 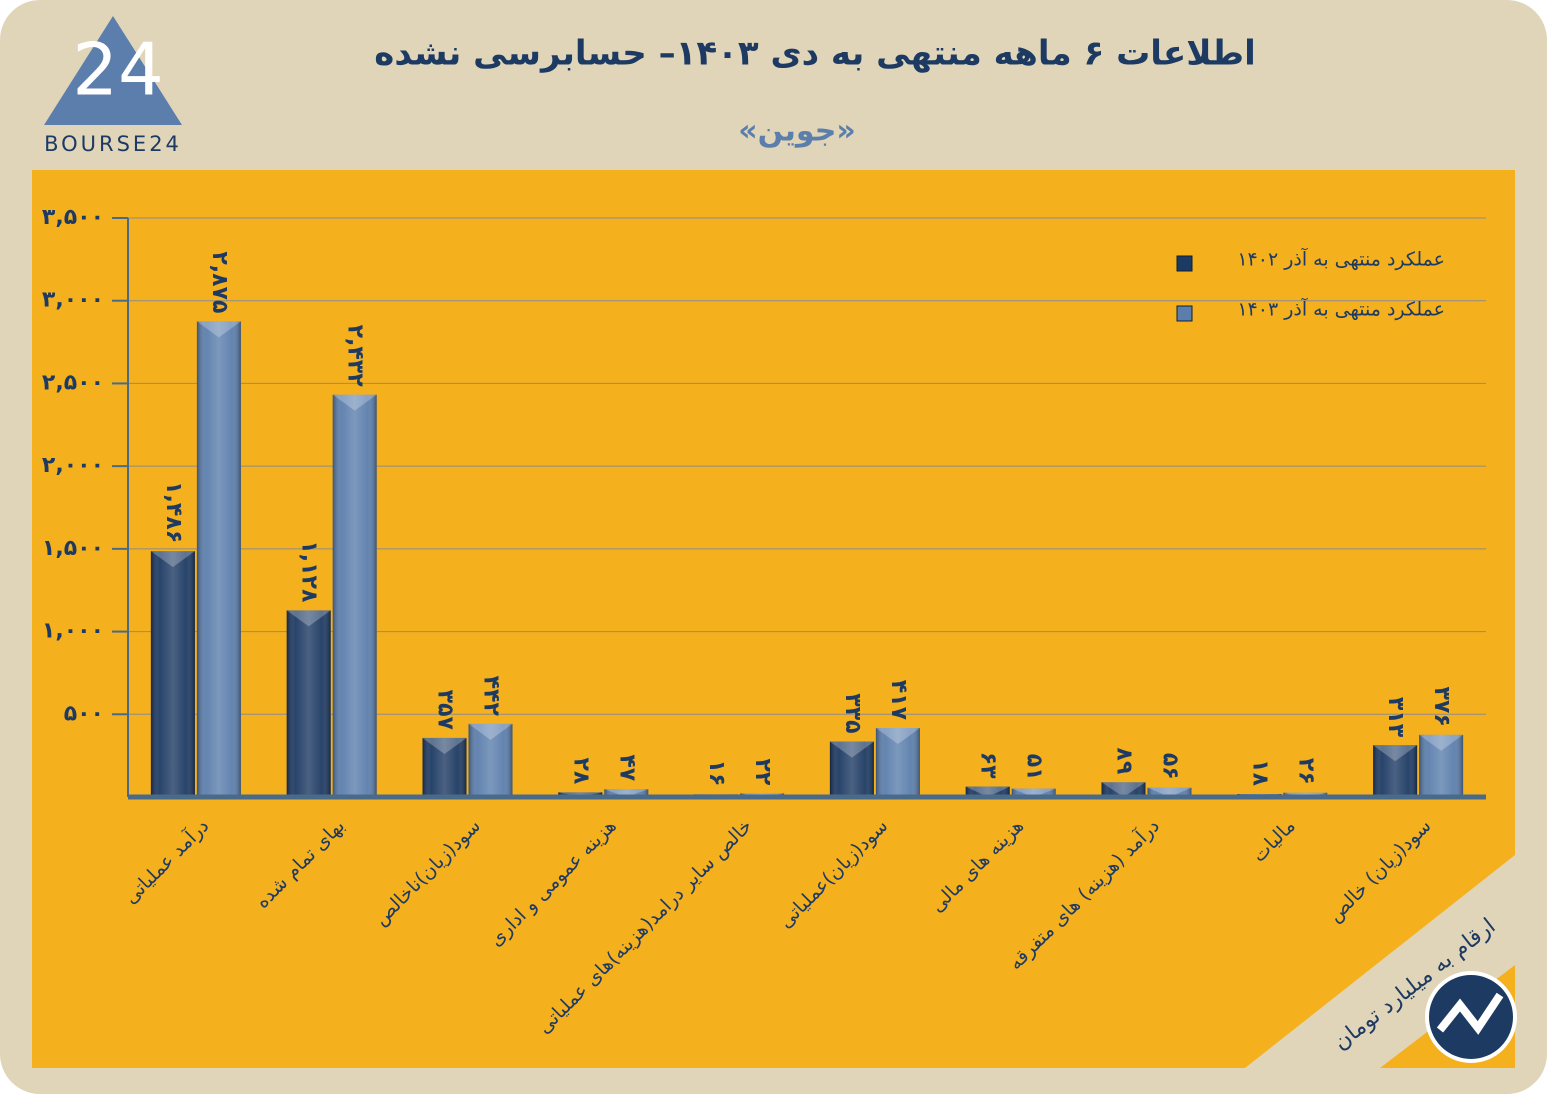 What do you see at coordinates (219, 282) in the screenshot?
I see `data-label: ۲,۸۷۵` at bounding box center [219, 282].